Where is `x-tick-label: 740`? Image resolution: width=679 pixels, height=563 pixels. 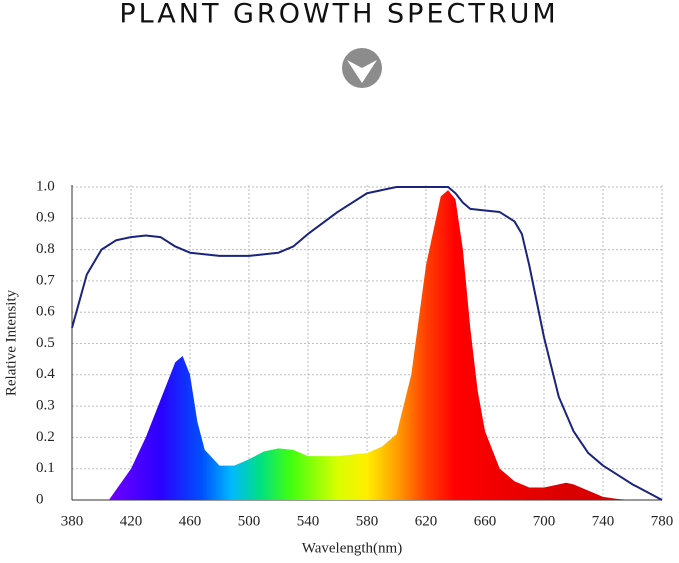
x-tick-label: 740 is located at coordinates (603, 521).